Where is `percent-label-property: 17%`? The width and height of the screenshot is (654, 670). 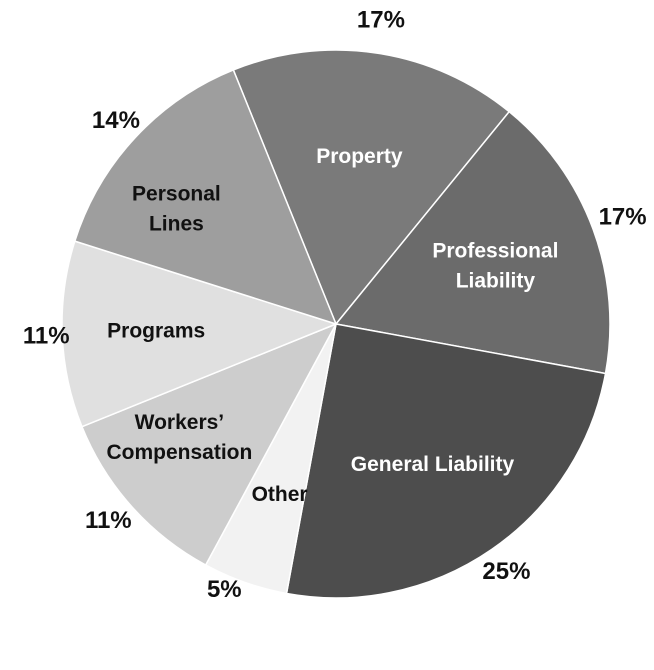 percent-label-property: 17% is located at coordinates (381, 19).